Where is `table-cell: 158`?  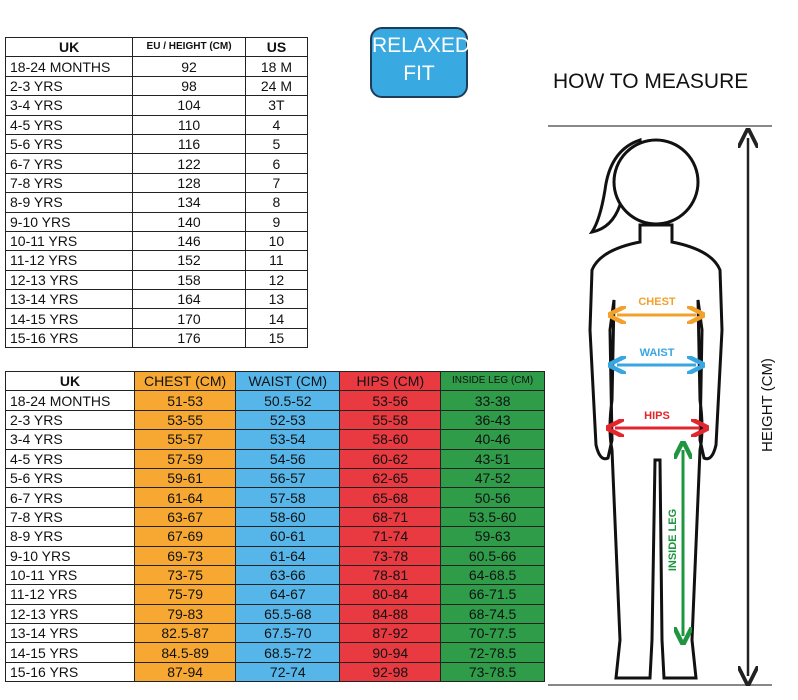
table-cell: 158 is located at coordinates (189, 280).